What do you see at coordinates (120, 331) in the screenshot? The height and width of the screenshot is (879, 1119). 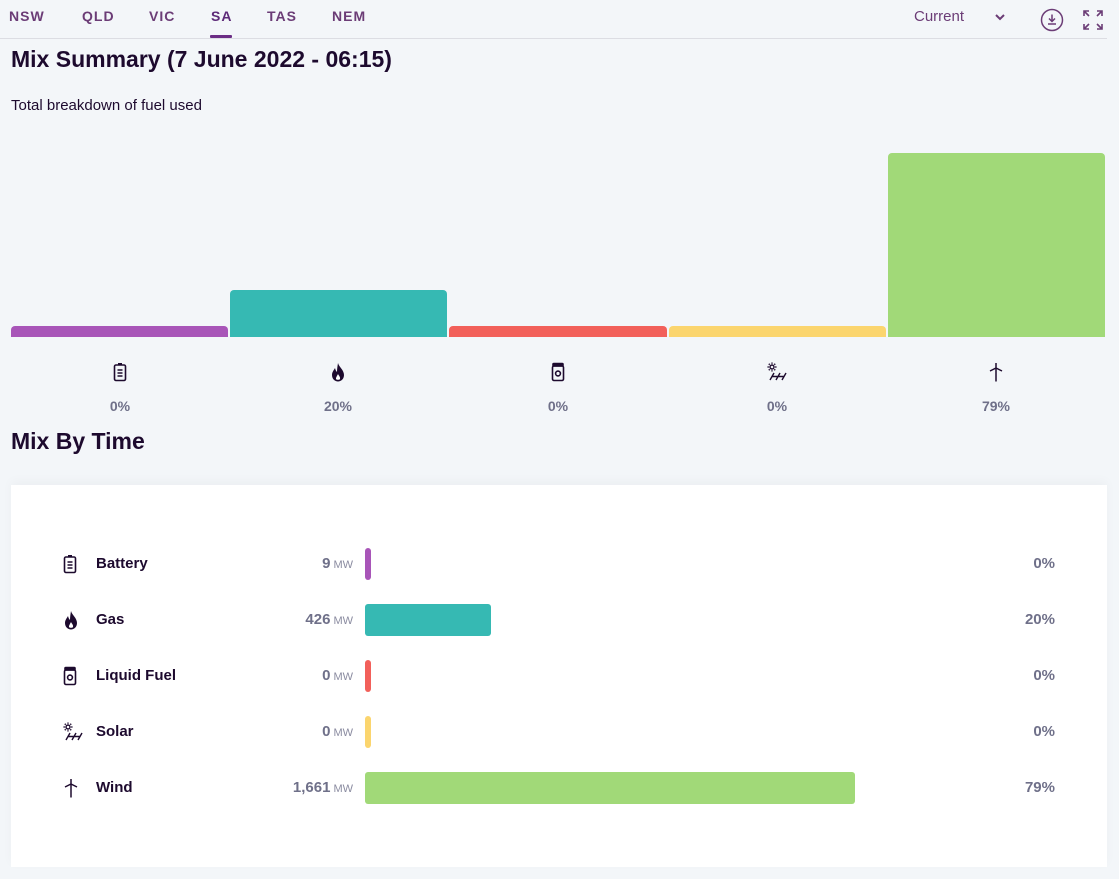 I see `bar-battery` at bounding box center [120, 331].